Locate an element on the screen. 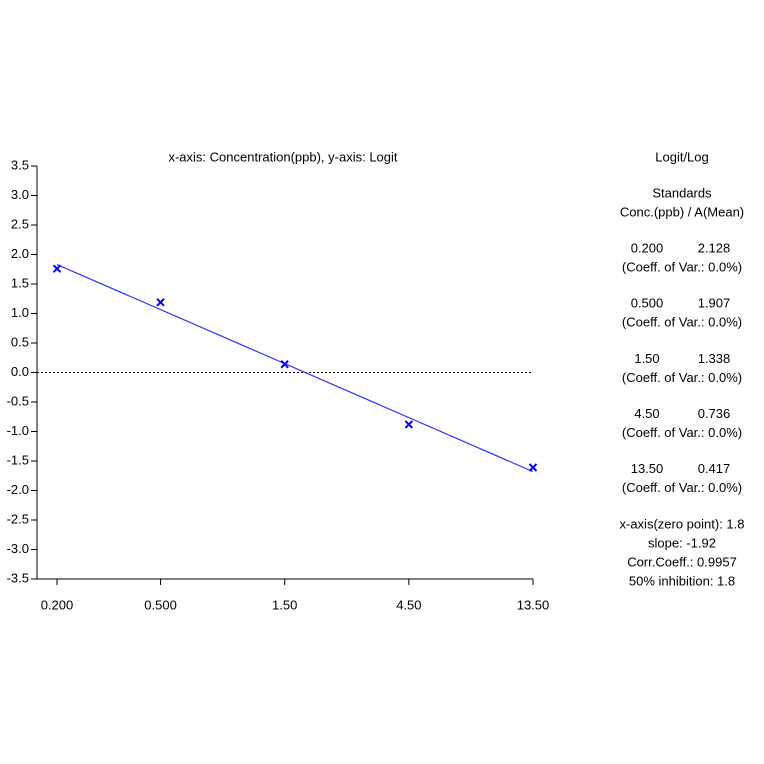 This screenshot has height=764, width=764. y-tick-label: -1.0 is located at coordinates (18, 430).